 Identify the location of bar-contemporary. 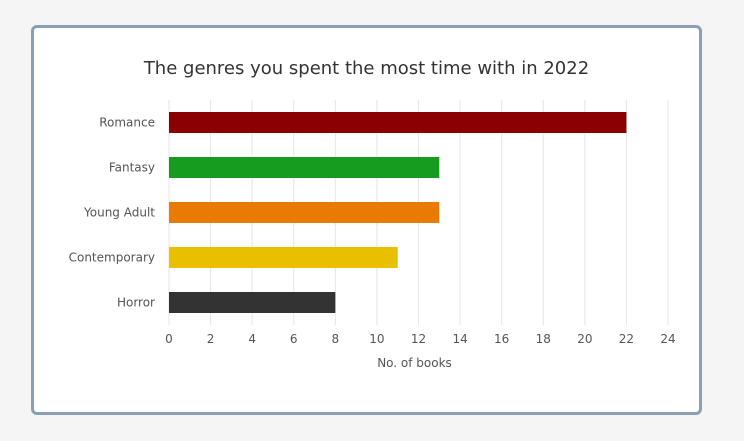
(283, 257).